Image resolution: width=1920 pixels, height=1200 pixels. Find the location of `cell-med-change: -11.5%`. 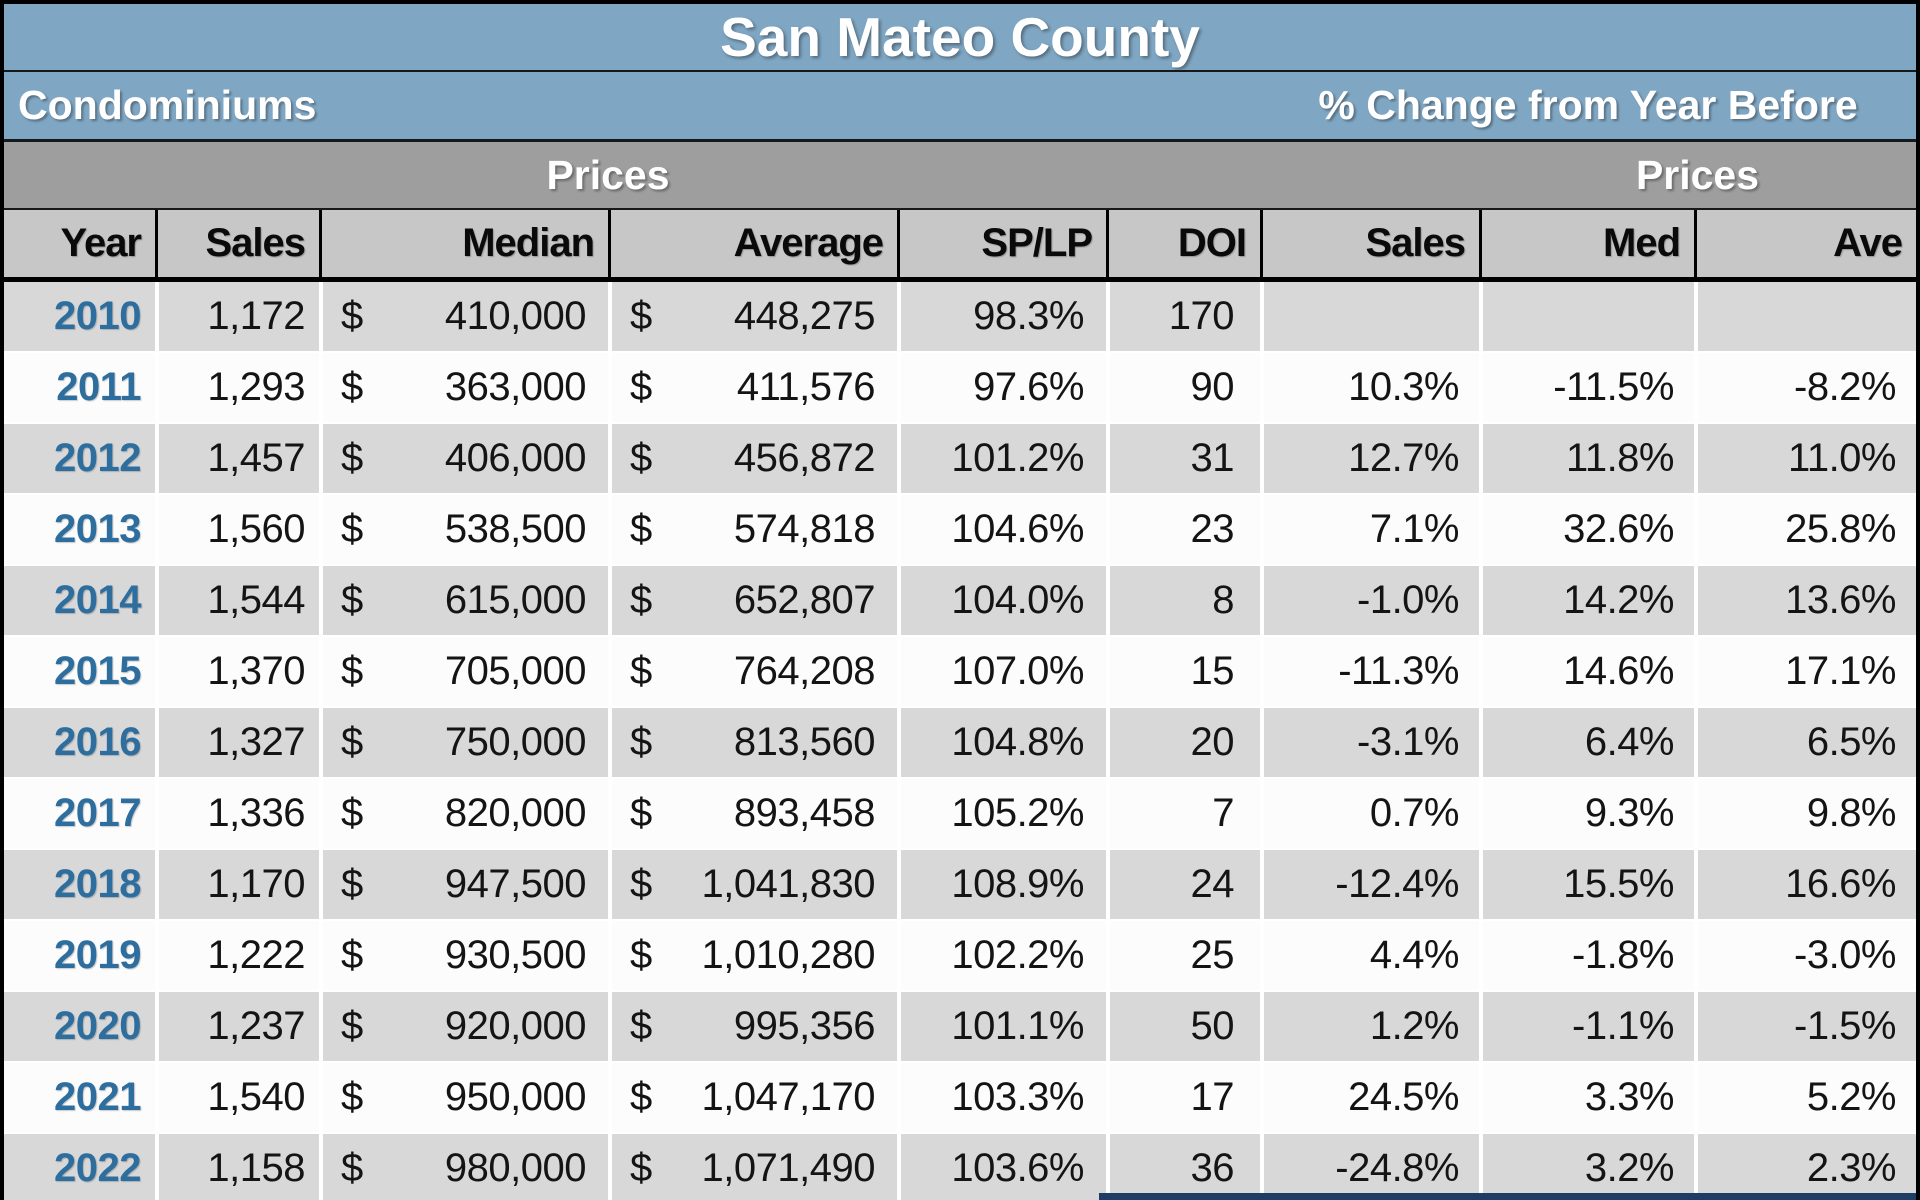

cell-med-change: -11.5% is located at coordinates (1586, 387).